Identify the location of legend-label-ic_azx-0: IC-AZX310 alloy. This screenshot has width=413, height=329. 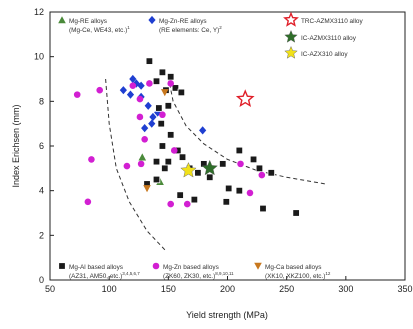
(324, 54).